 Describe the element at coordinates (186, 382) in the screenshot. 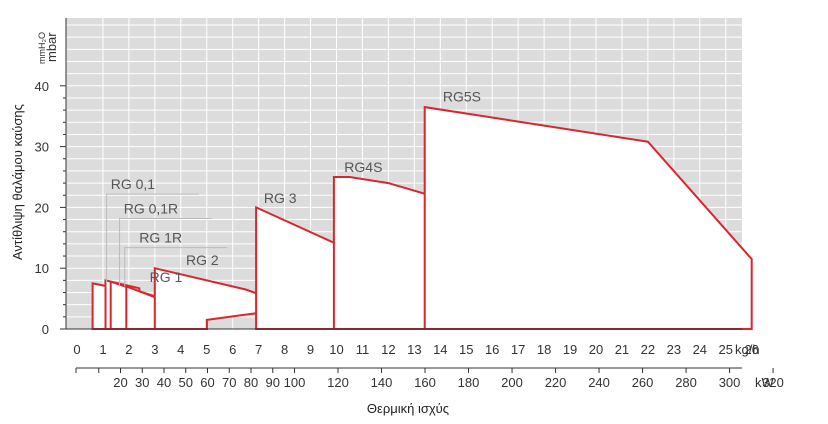

I see `x2-tick-label: 50` at that location.